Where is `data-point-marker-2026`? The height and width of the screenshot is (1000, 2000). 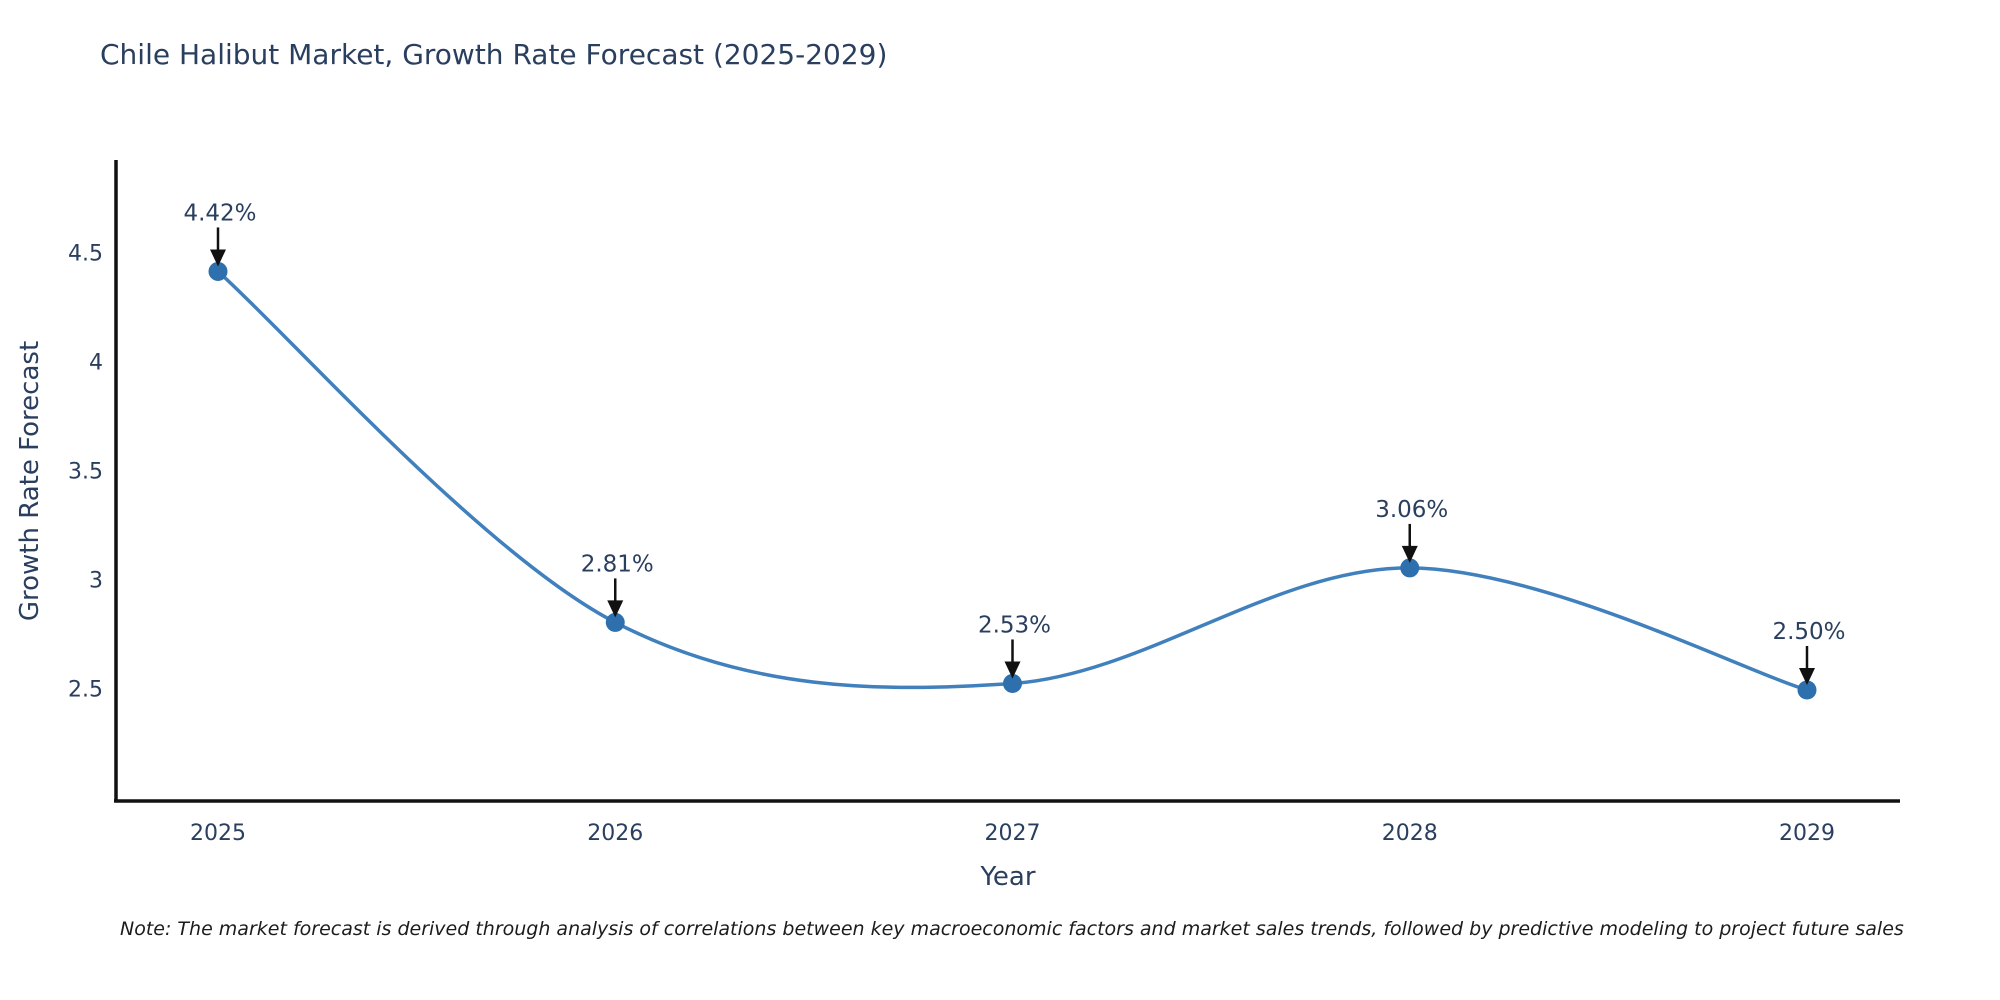
data-point-marker-2026 is located at coordinates (615, 622).